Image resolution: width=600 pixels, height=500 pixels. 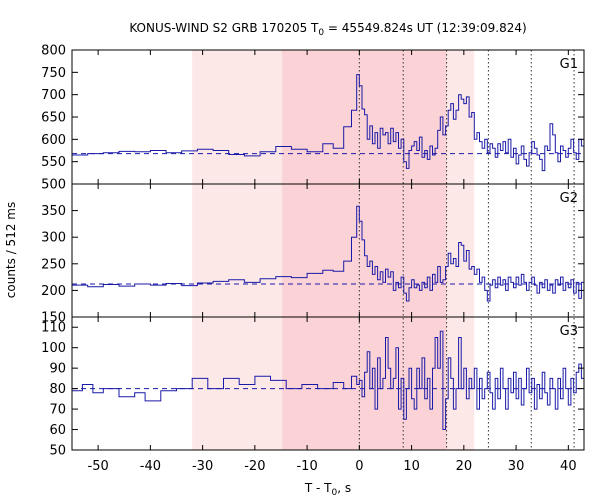 What do you see at coordinates (53, 348) in the screenshot?
I see `y-tick-label: 100` at bounding box center [53, 348].